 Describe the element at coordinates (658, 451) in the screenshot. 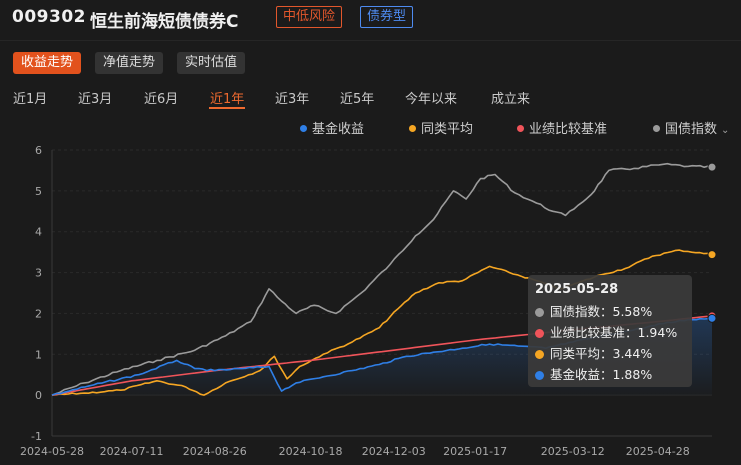

I see `x-tick-label: 2025-04-28` at that location.